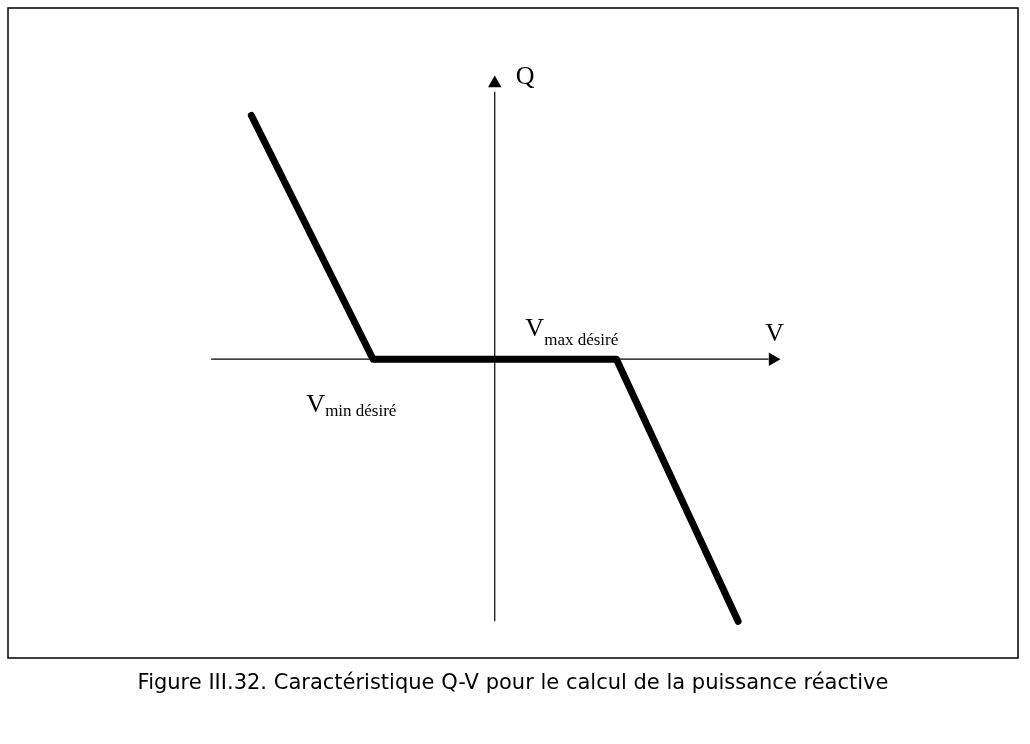 Image resolution: width=1030 pixels, height=744 pixels. Describe the element at coordinates (513, 682) in the screenshot. I see `text: Figure III.32. Caractéristique Q-V pour le calcul de la puissance réactive` at that location.